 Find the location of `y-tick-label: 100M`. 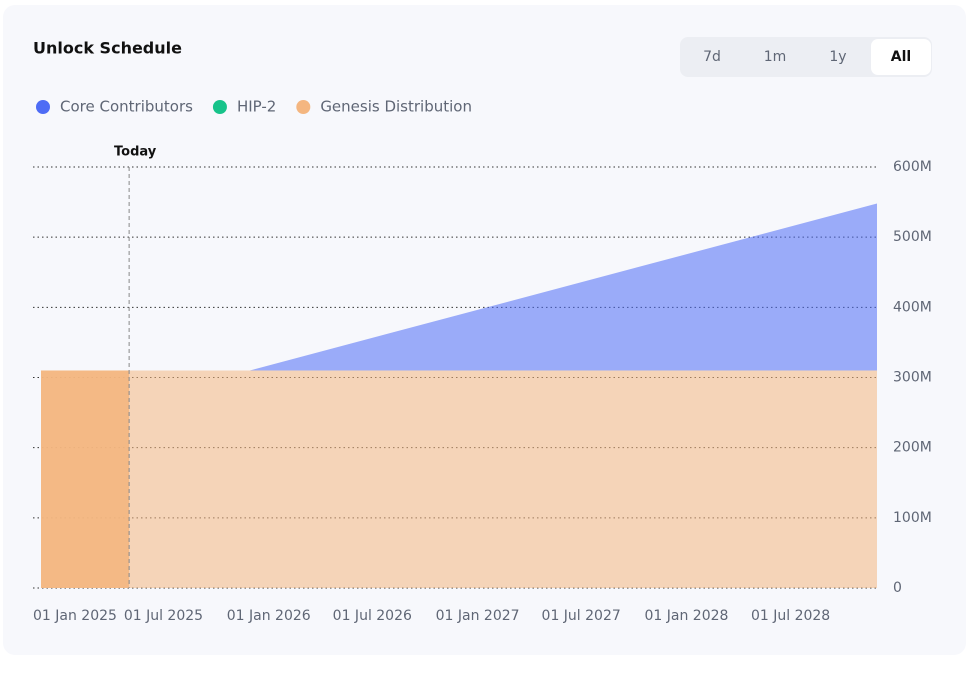

y-tick-label: 100M is located at coordinates (912, 518).